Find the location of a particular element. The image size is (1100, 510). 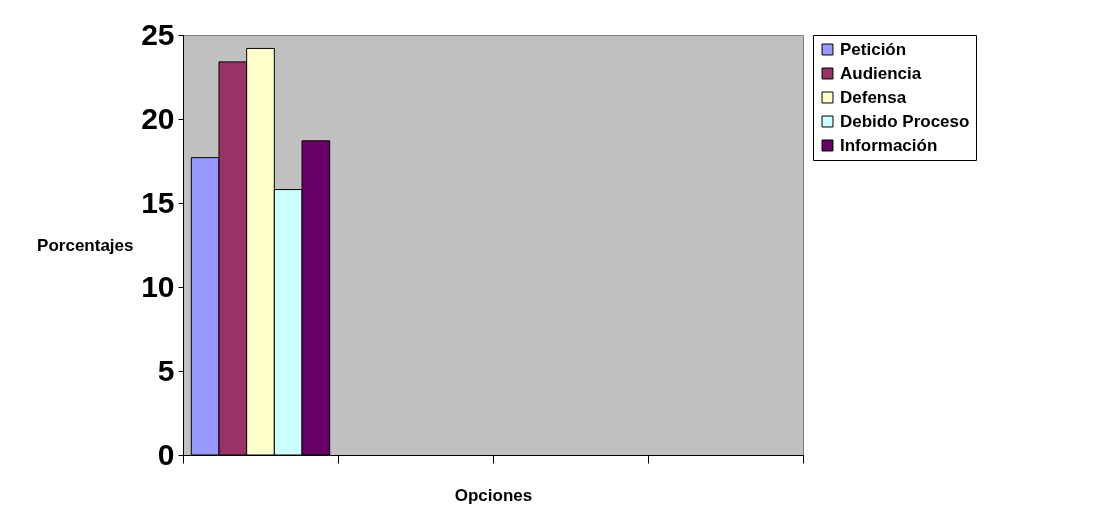

legend-label: Debido Proceso is located at coordinates (905, 121).